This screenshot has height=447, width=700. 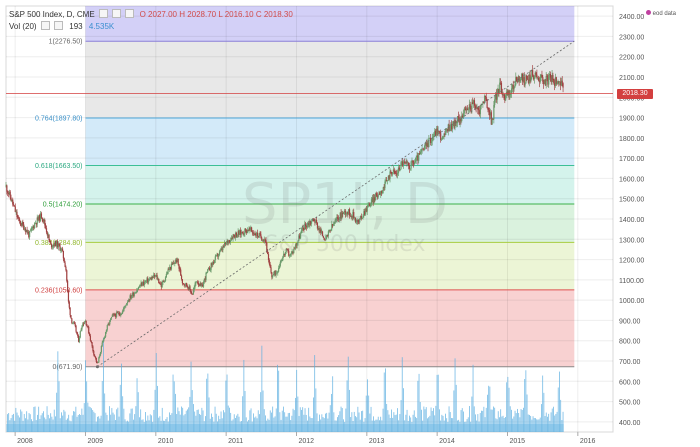 I want to click on volume-visibility-icon, so click(x=59, y=25).